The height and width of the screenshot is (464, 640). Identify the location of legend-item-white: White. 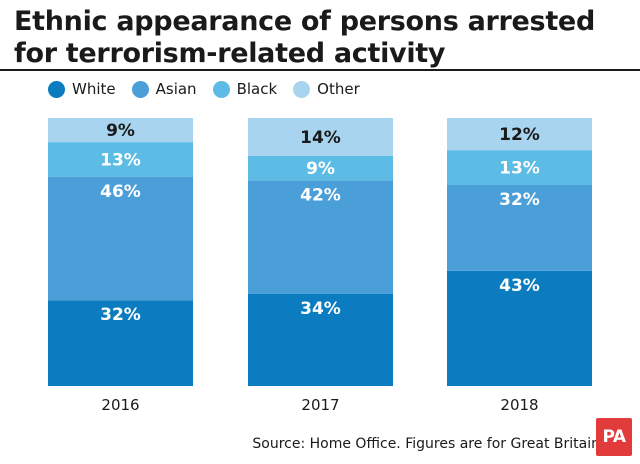
(82, 89).